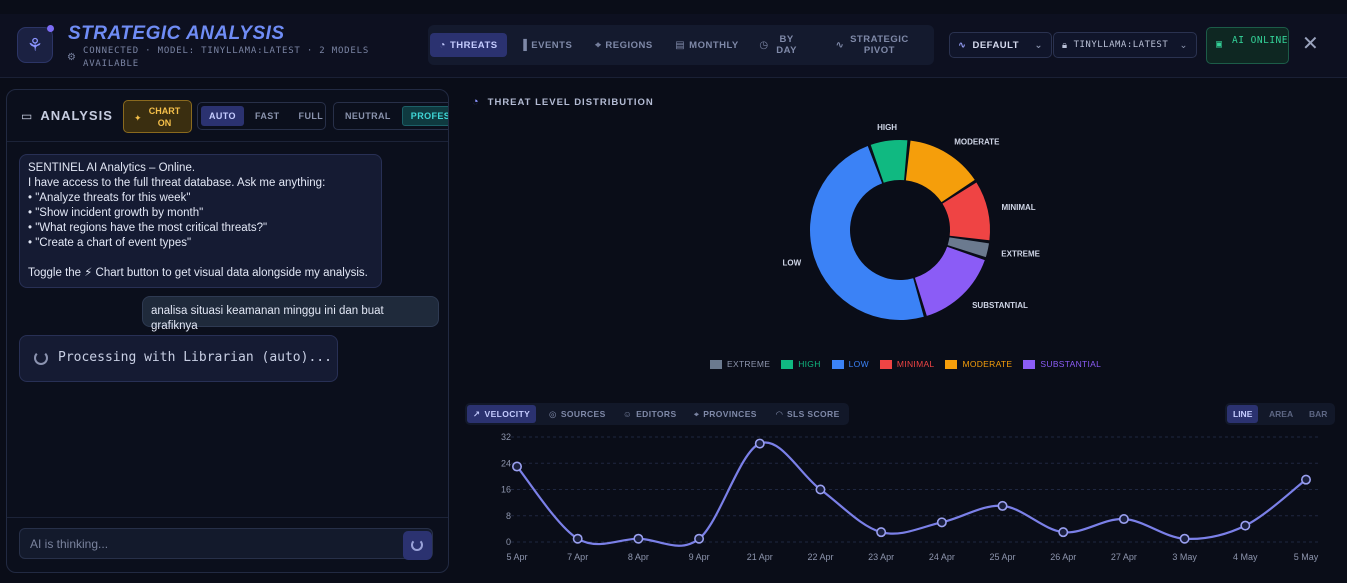 The width and height of the screenshot is (1347, 583). I want to click on bolt-icon: ✦, so click(138, 118).